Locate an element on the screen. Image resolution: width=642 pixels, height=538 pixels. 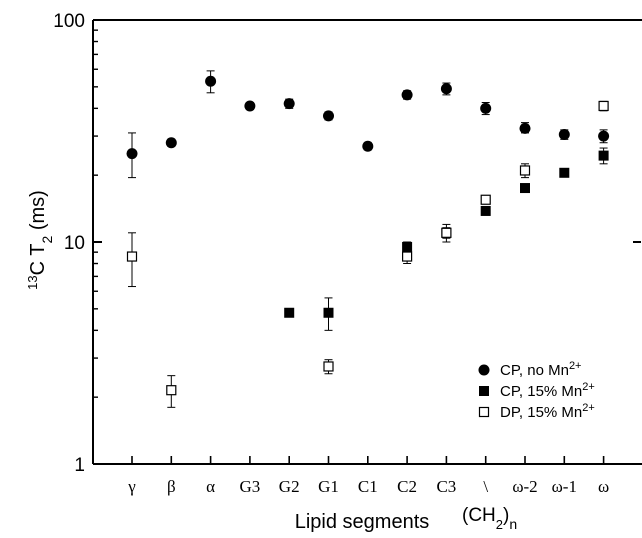
y-axis-title-post: (ms) is located at coordinates (38, 213).